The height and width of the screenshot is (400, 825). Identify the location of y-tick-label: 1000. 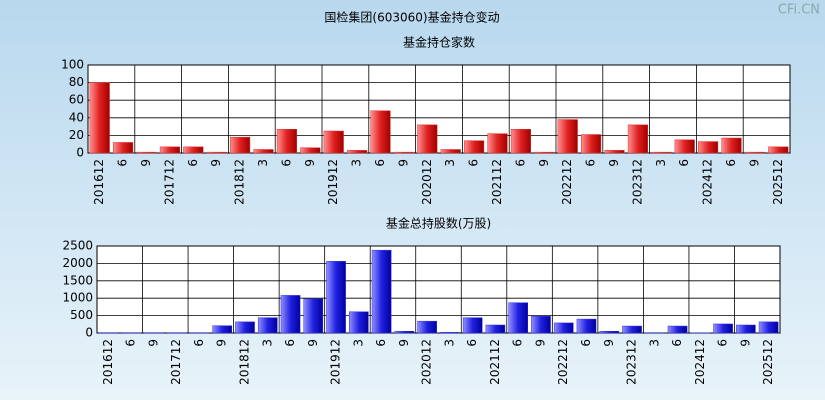
(77, 298).